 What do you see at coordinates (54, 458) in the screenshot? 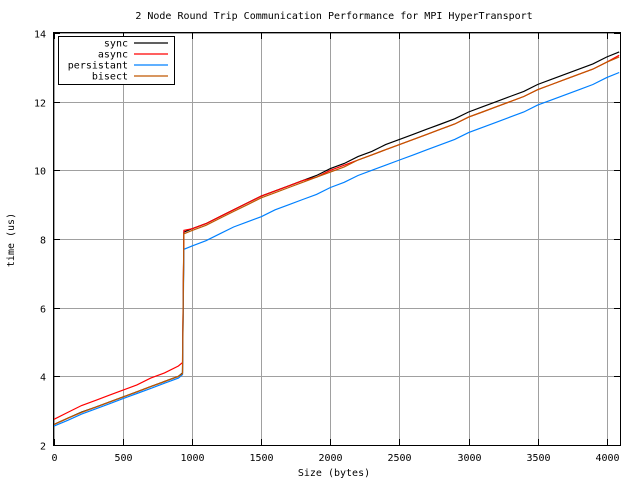
I see `x-tick-label: 0` at bounding box center [54, 458].